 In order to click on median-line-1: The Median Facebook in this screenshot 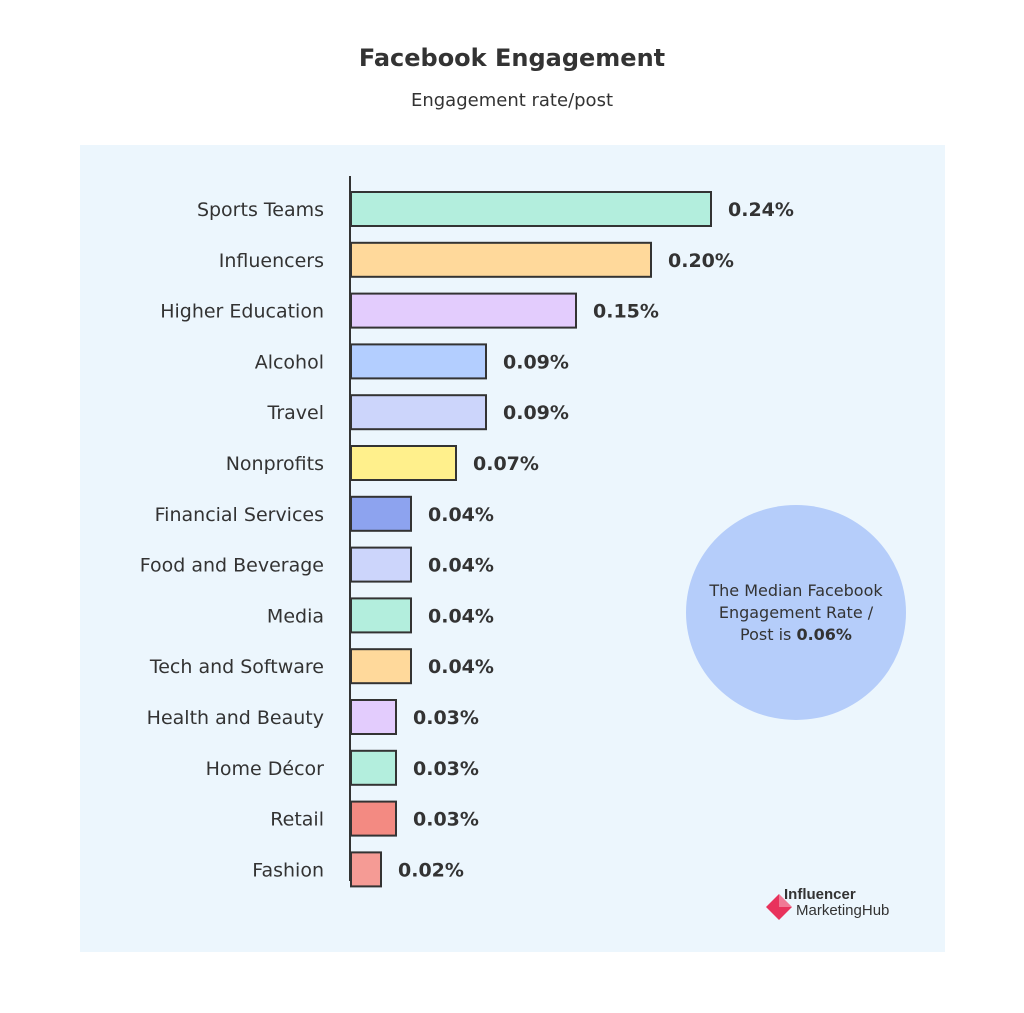, I will do `click(796, 590)`.